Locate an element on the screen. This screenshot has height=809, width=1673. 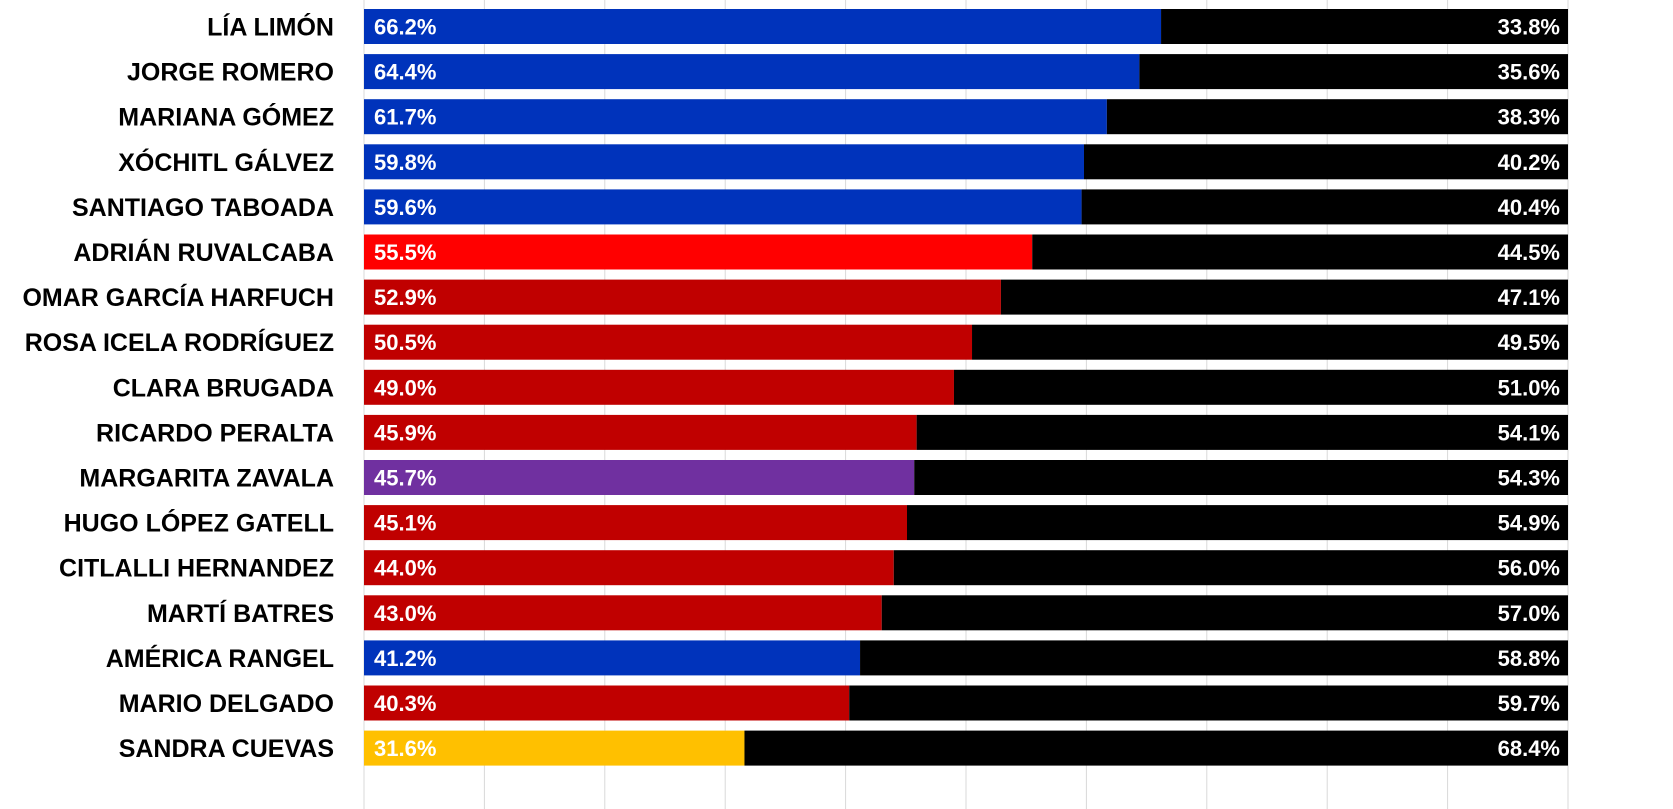
data-label-secondary: 49.5% is located at coordinates (1529, 342).